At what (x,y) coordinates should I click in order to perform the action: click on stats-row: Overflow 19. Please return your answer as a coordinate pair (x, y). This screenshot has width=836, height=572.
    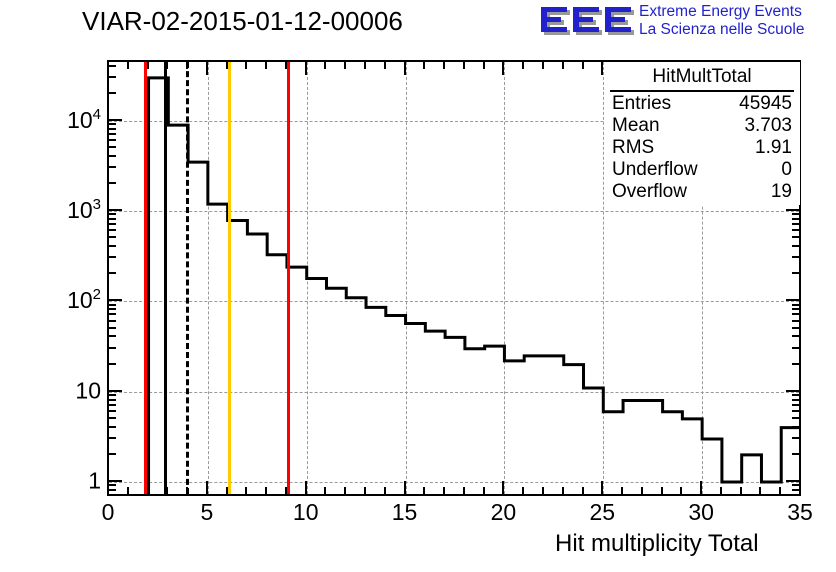
    Looking at the image, I should click on (702, 192).